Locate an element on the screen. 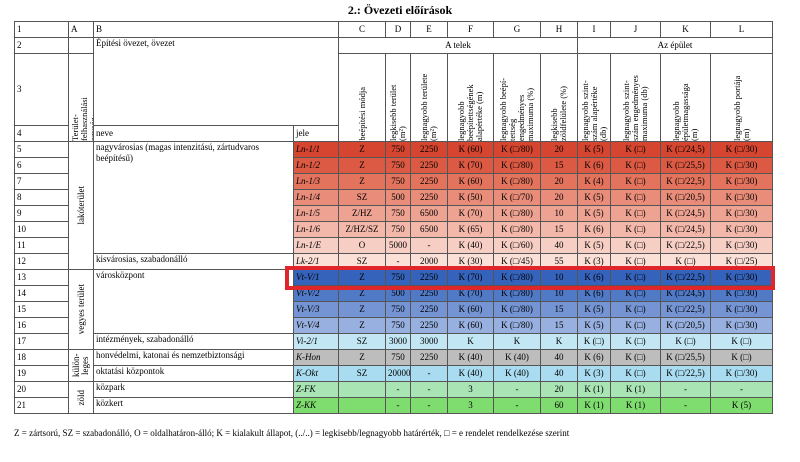 The image size is (800, 462). value-cell: Z/HZ is located at coordinates (362, 213).